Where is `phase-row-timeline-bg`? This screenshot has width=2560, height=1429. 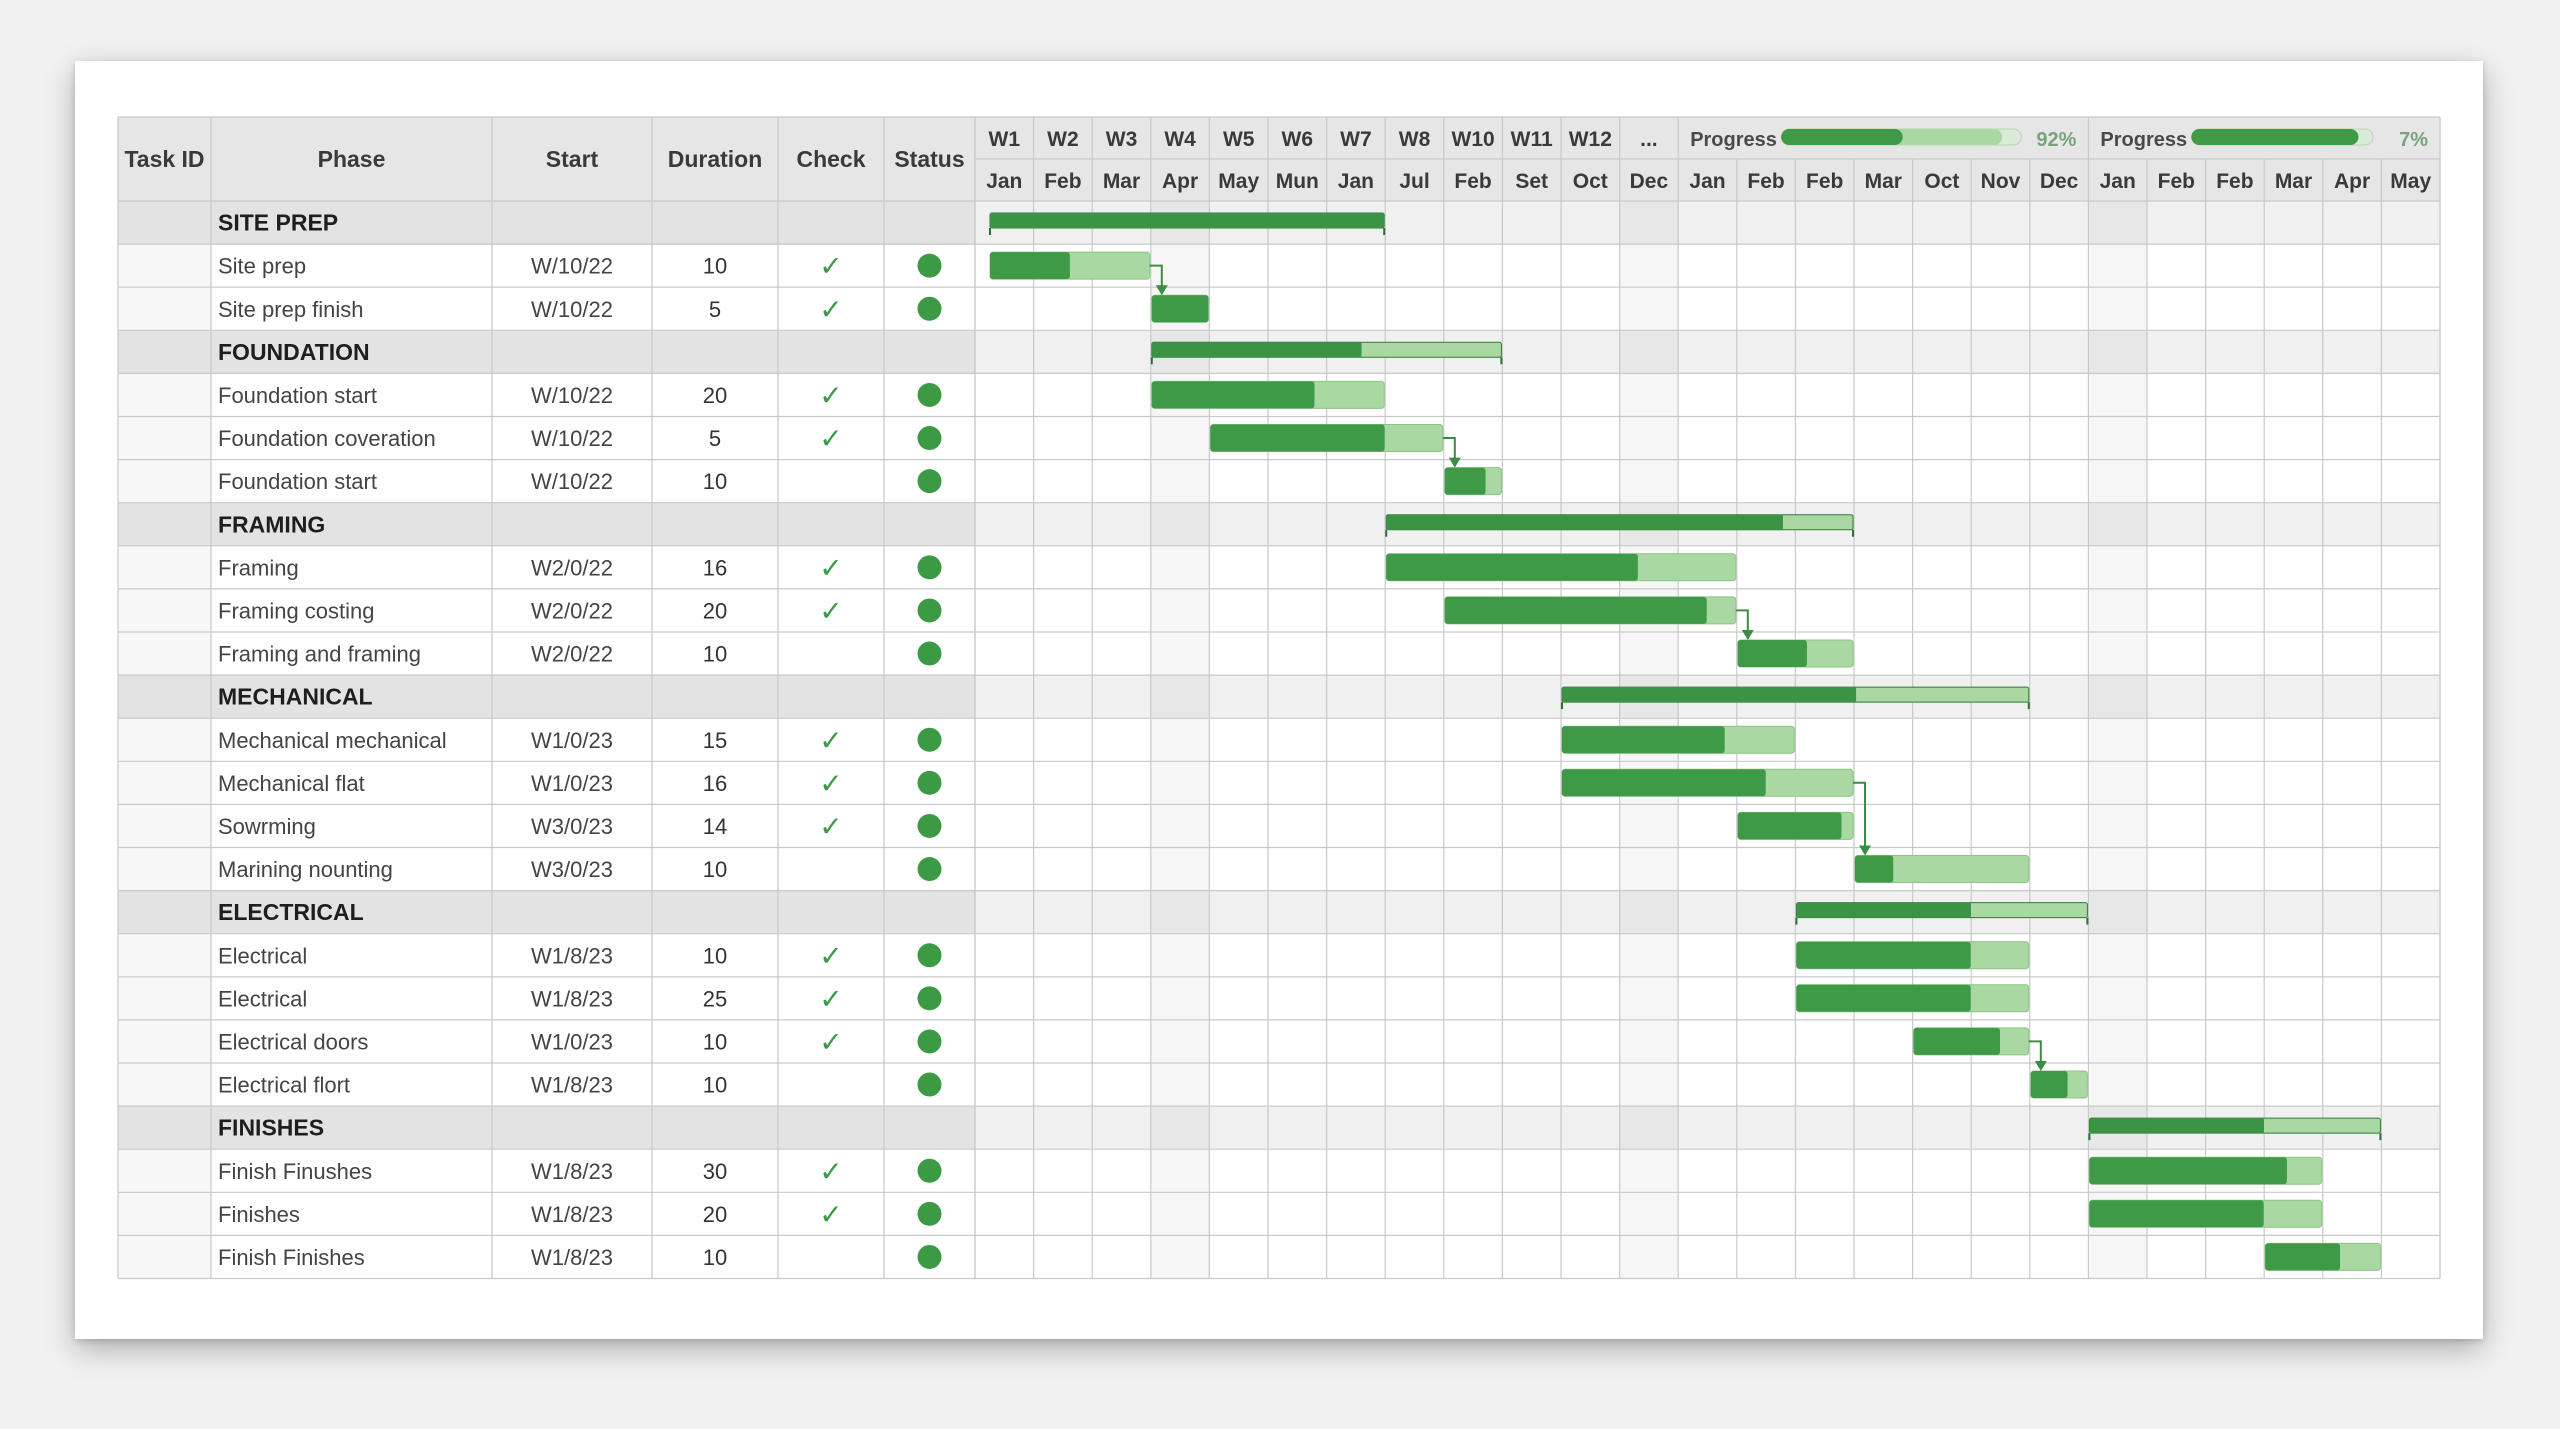 phase-row-timeline-bg is located at coordinates (1707, 912).